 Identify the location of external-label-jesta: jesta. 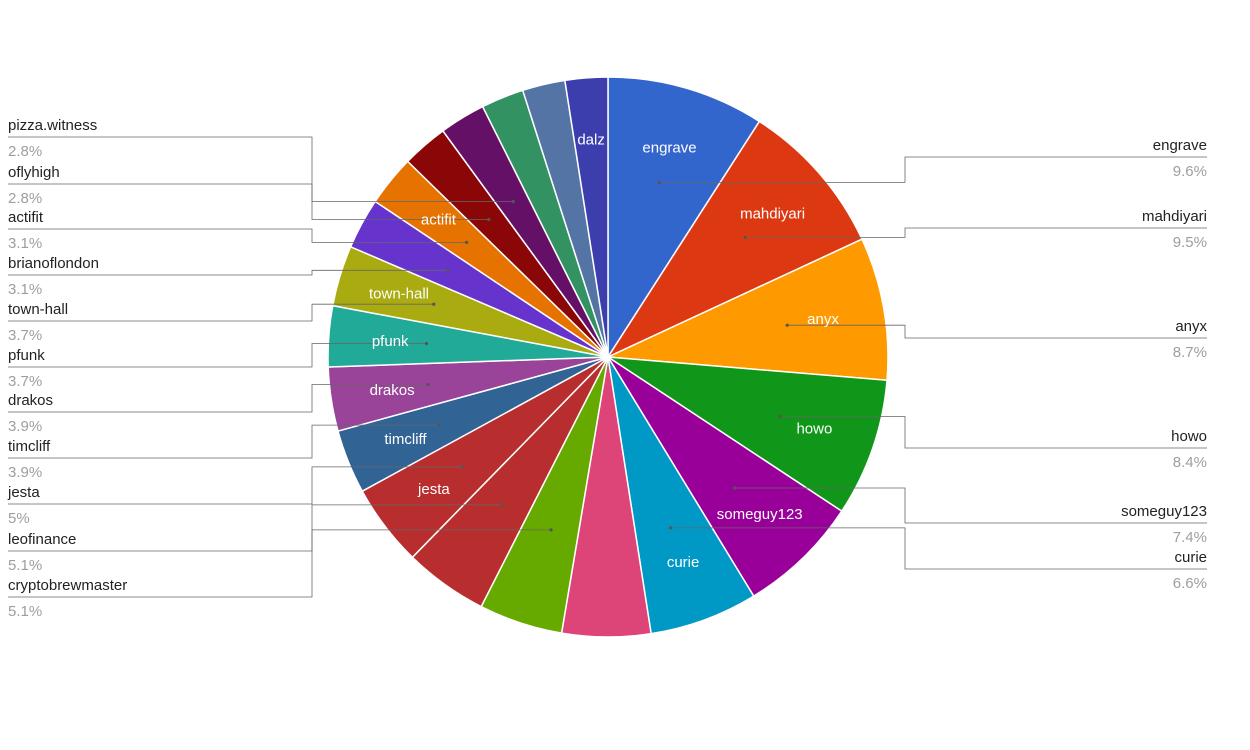
(23, 492).